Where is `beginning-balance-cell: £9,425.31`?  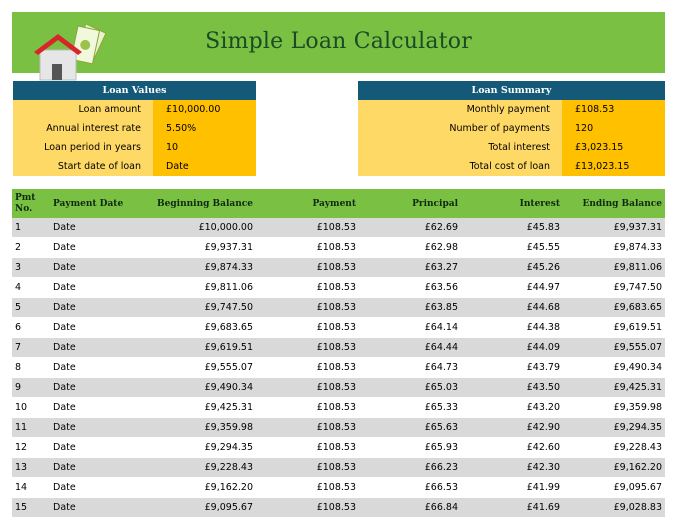
beginning-balance-cell: £9,425.31 is located at coordinates (198, 407).